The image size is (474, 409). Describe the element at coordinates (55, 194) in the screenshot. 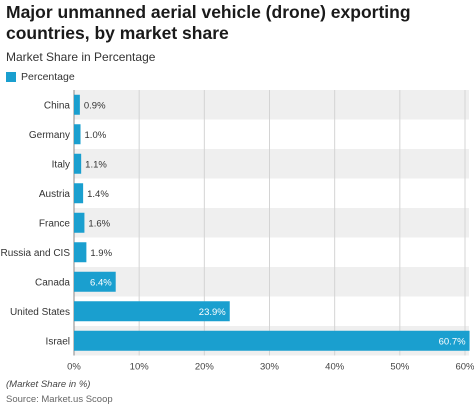

I see `category-label: Austria` at that location.